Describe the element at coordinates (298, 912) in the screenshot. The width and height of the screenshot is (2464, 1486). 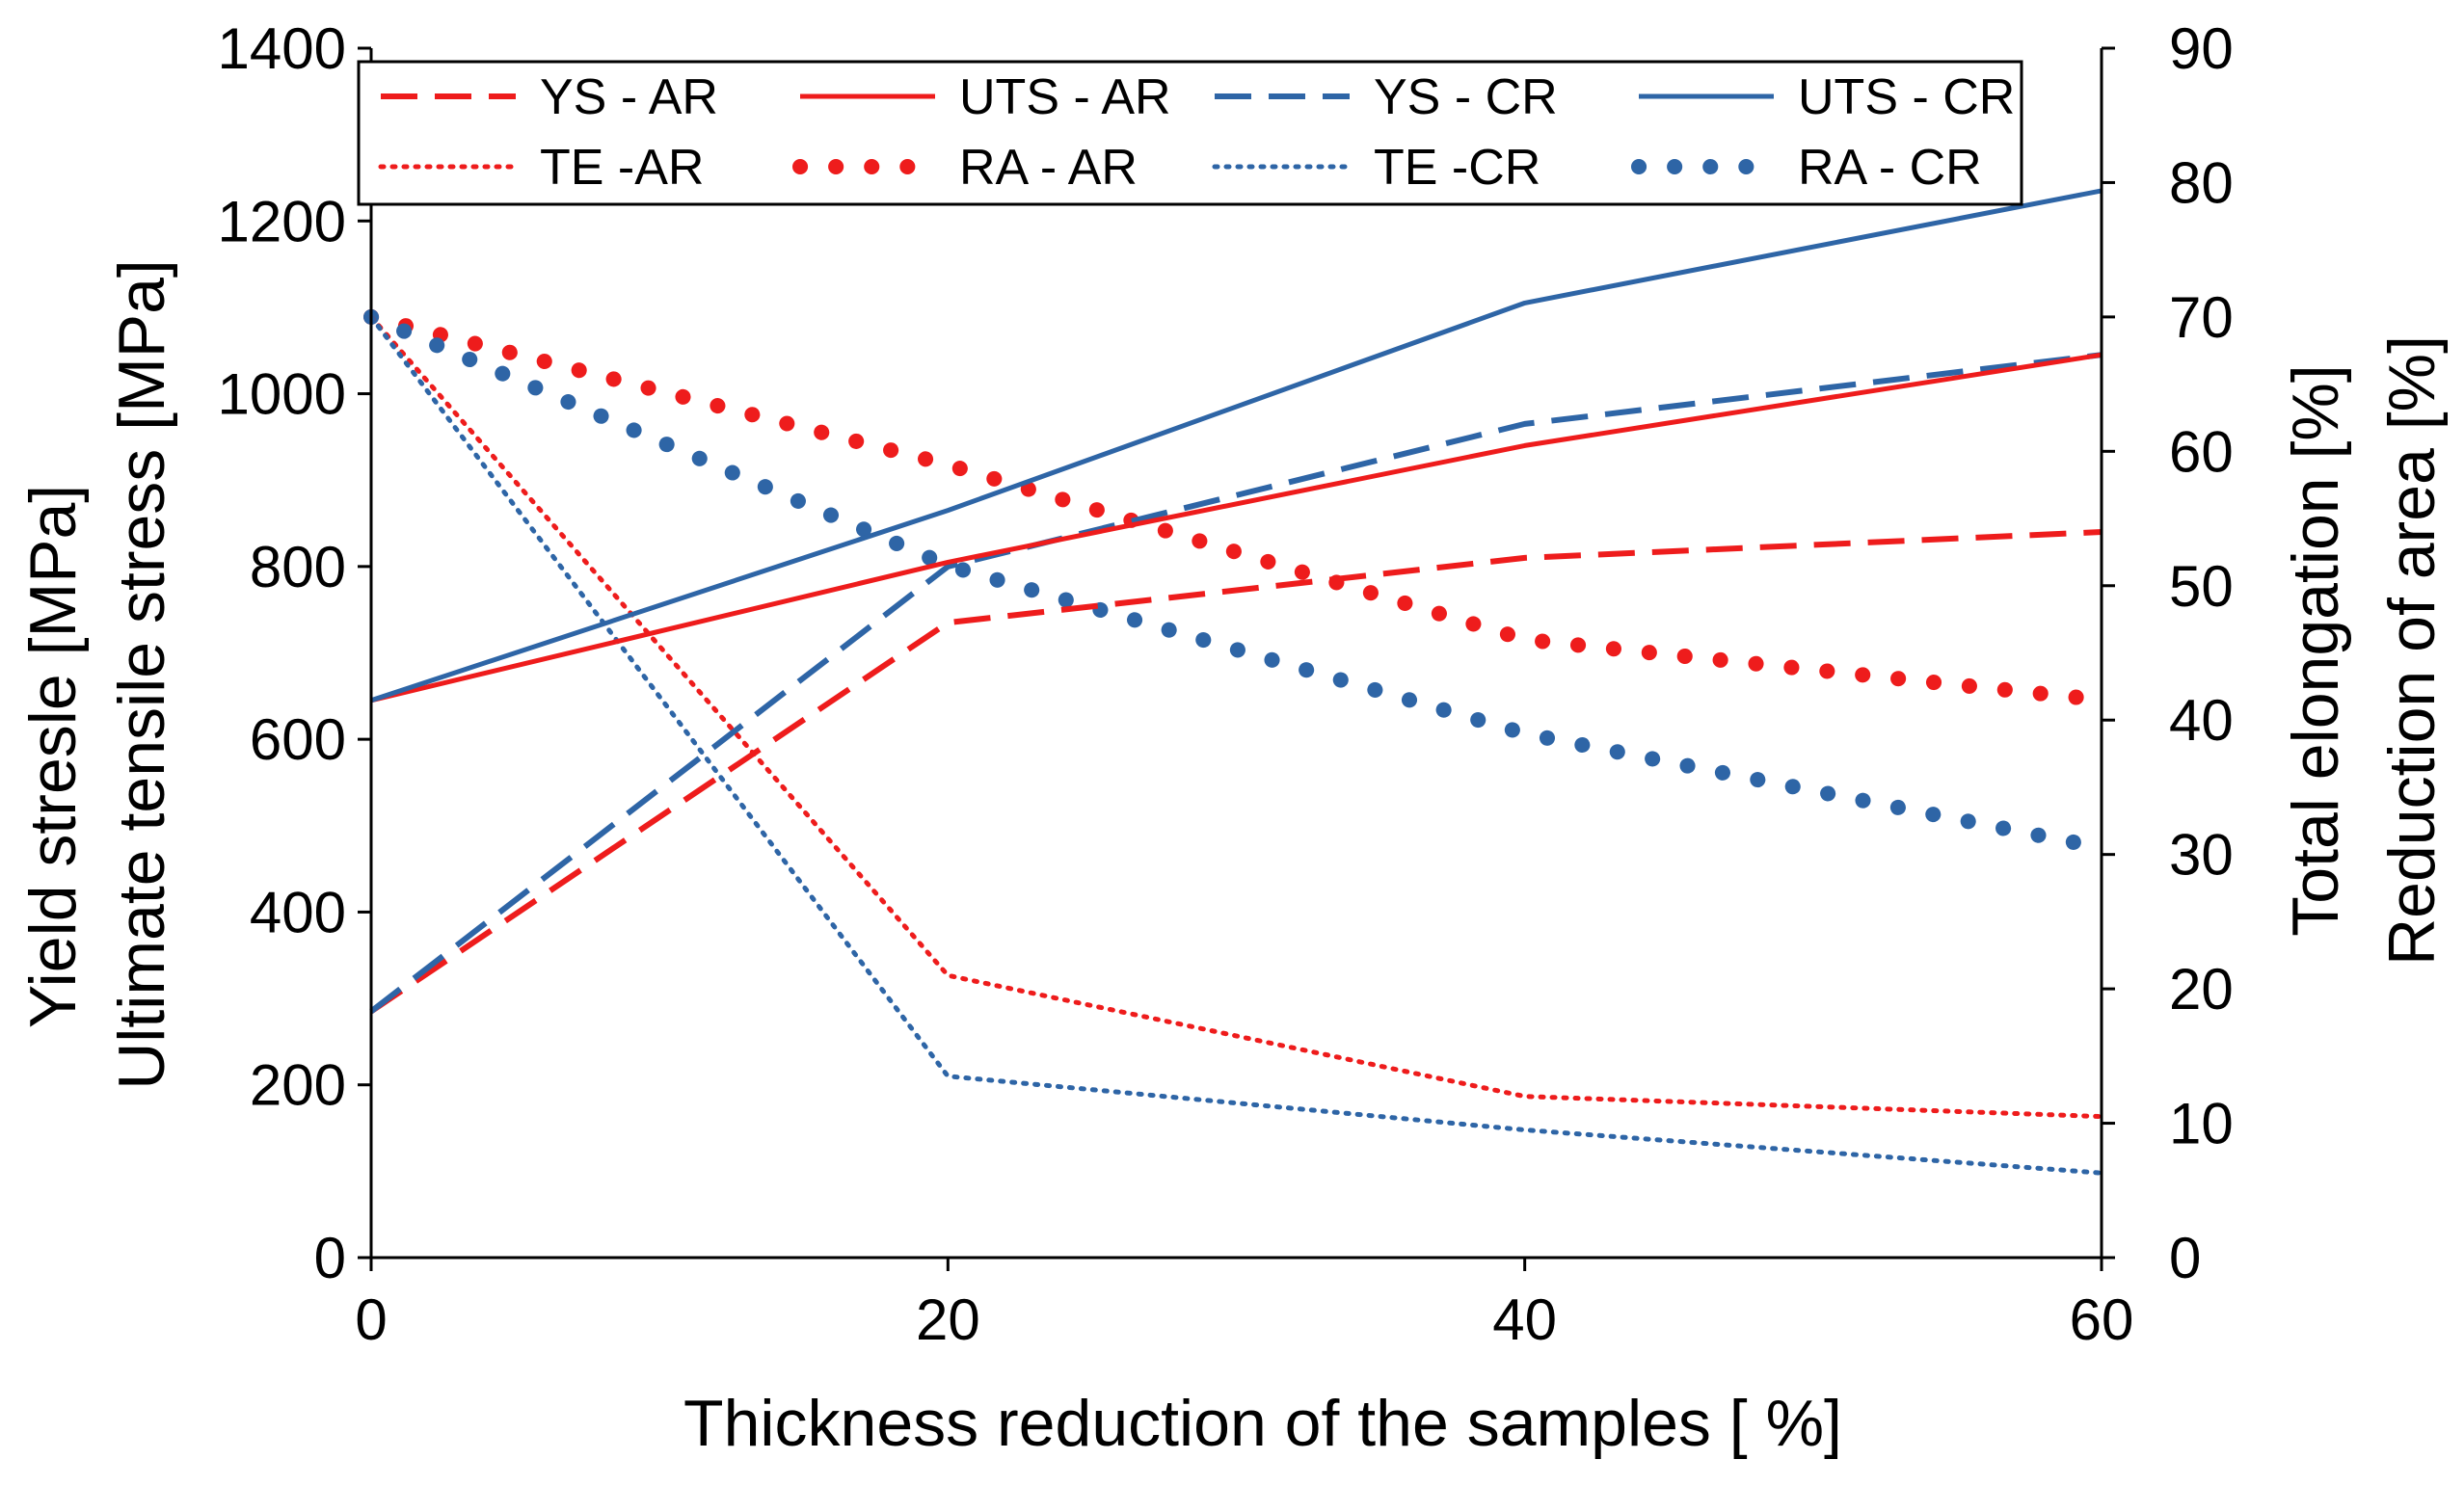
I see `y-left-tick-label: 400` at that location.